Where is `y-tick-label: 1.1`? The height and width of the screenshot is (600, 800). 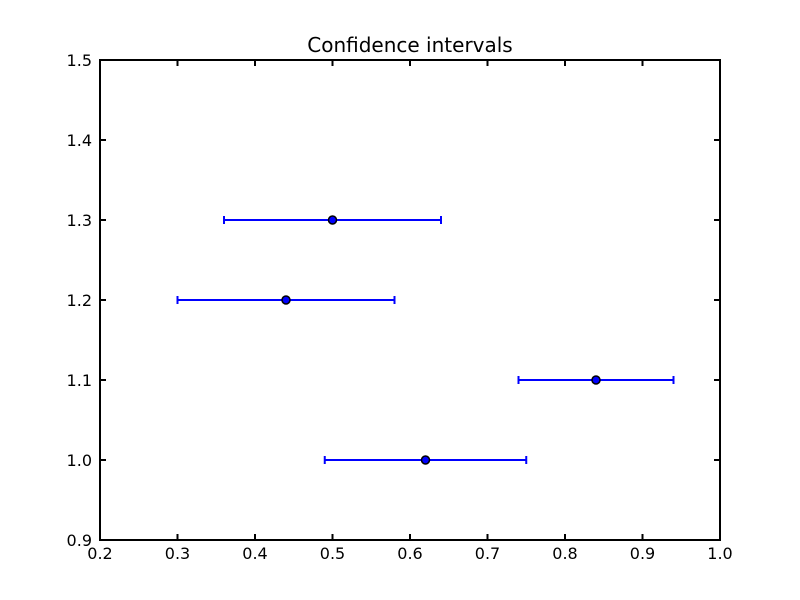 y-tick-label: 1.1 is located at coordinates (79, 380).